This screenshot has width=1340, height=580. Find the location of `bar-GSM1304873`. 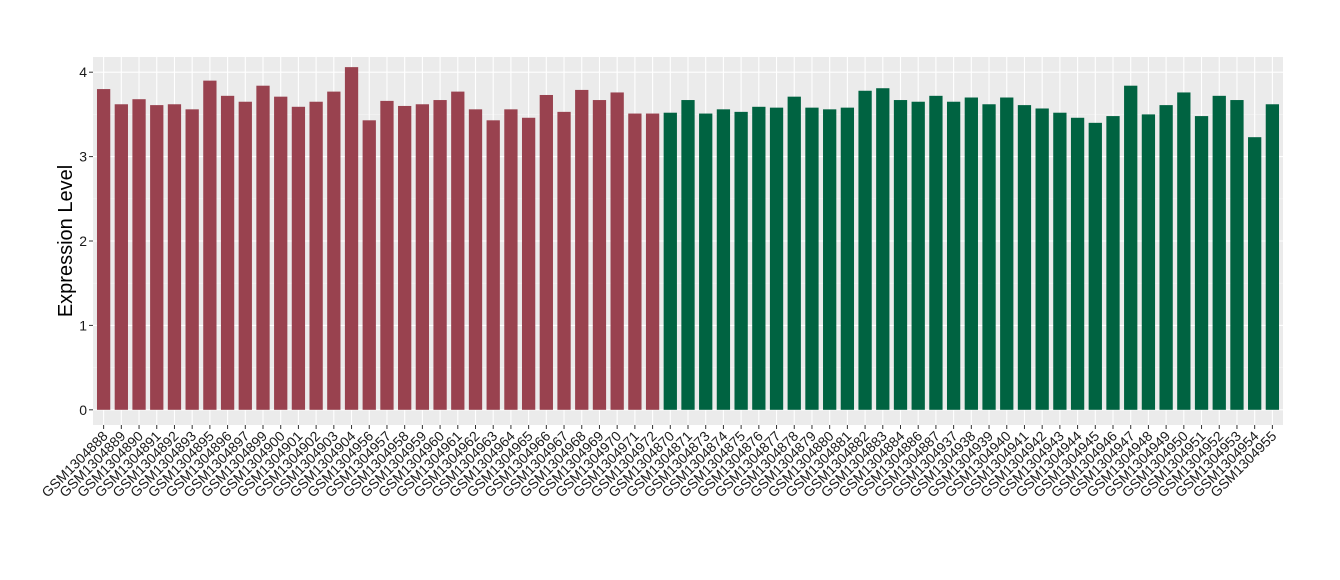

bar-GSM1304873 is located at coordinates (706, 261).